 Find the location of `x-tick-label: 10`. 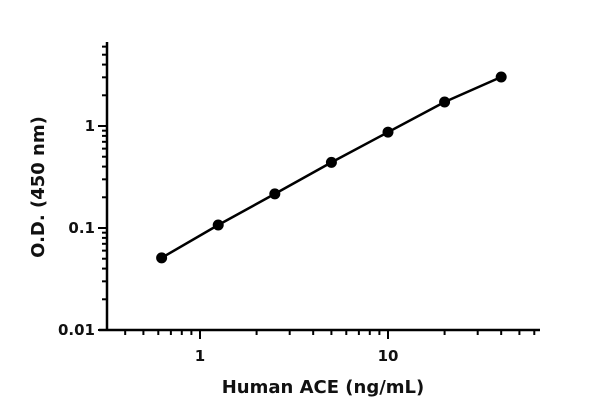

x-tick-label: 10 is located at coordinates (388, 356).